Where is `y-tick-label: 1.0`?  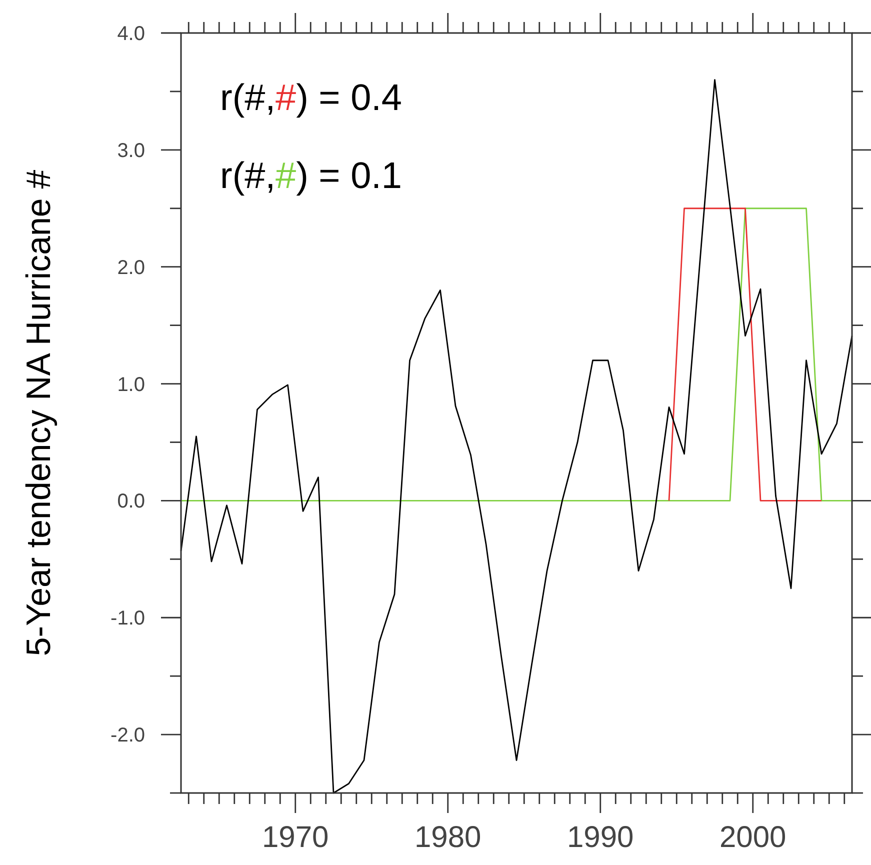 y-tick-label: 1.0 is located at coordinates (131, 385).